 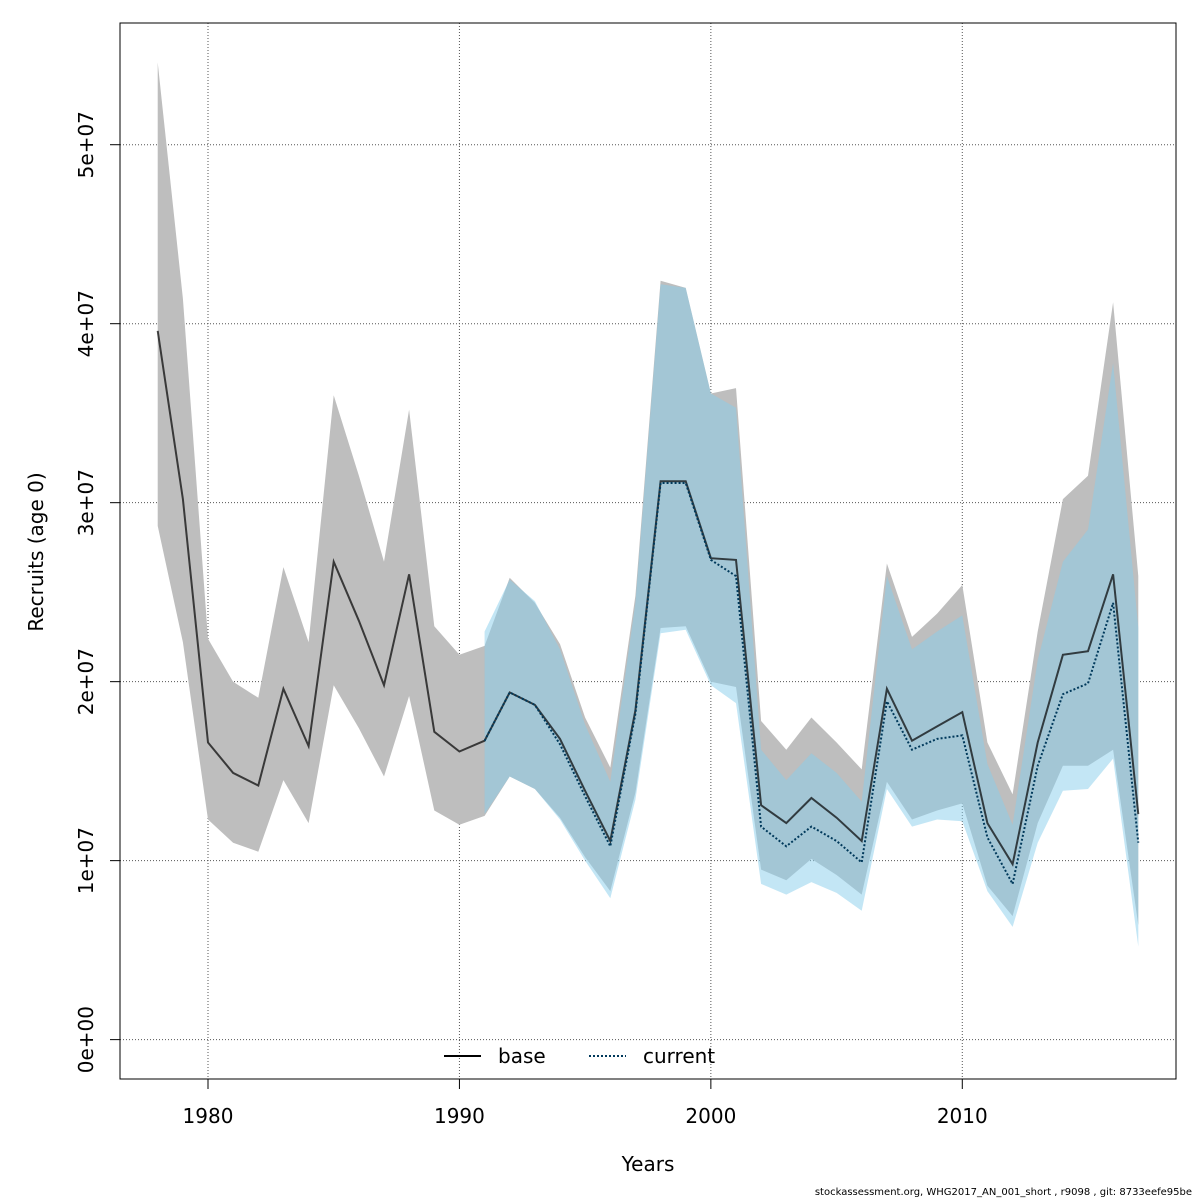 What do you see at coordinates (36, 551) in the screenshot?
I see `y-axis-title: Recruits (age 0)` at bounding box center [36, 551].